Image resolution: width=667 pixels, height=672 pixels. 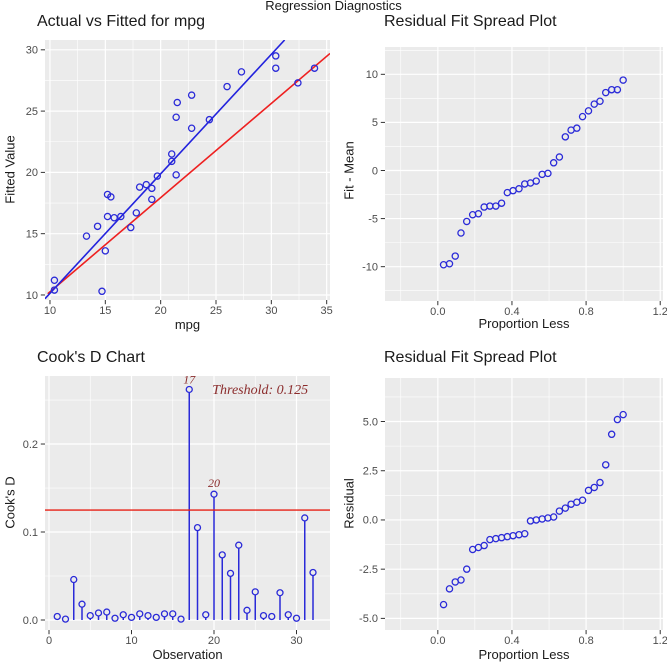 I want to click on y-tick-label: 0.2, so click(x=30, y=445).